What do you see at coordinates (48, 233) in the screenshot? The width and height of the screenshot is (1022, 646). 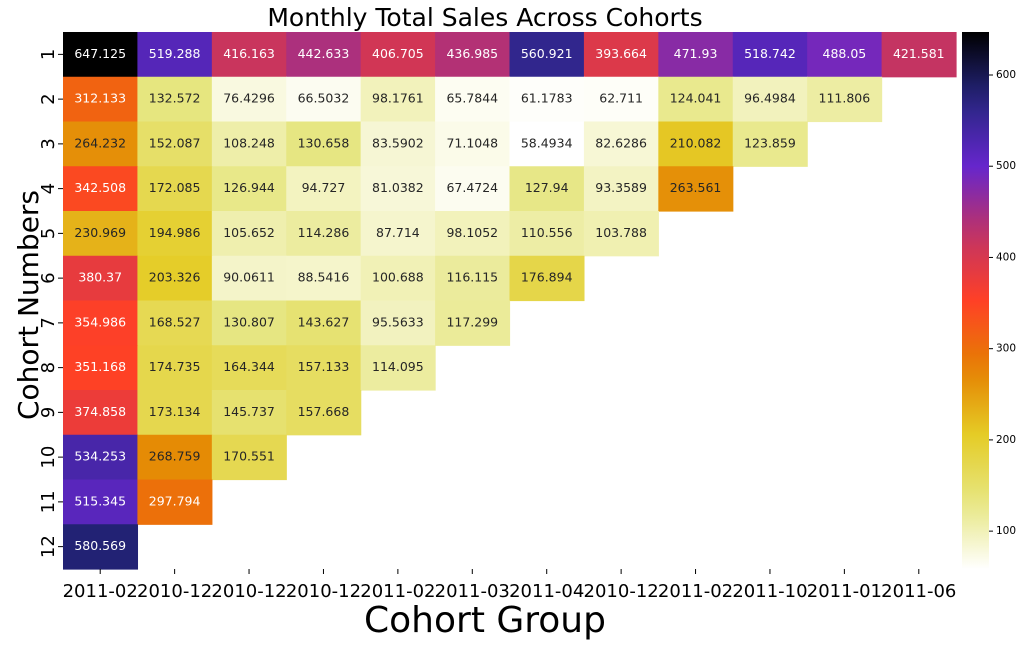 I see `y-tick-label: 5` at bounding box center [48, 233].